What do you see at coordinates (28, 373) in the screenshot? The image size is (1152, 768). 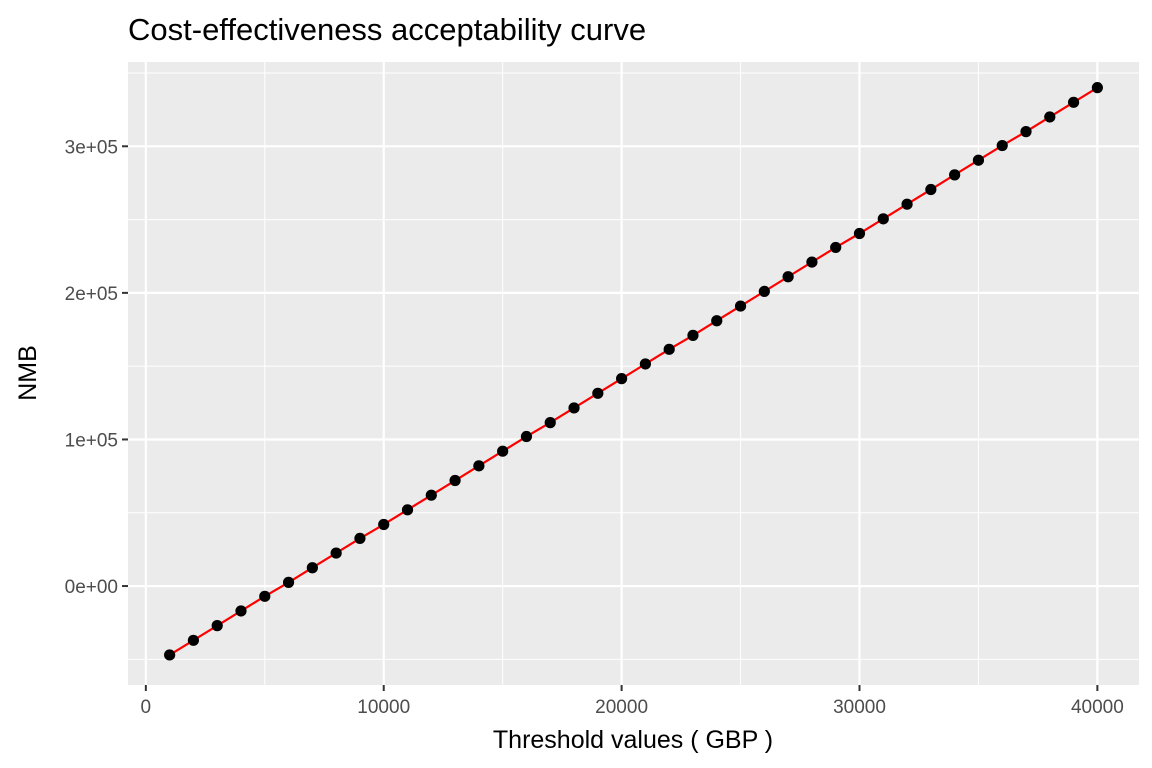 I see `y-axis-title: NMB` at bounding box center [28, 373].